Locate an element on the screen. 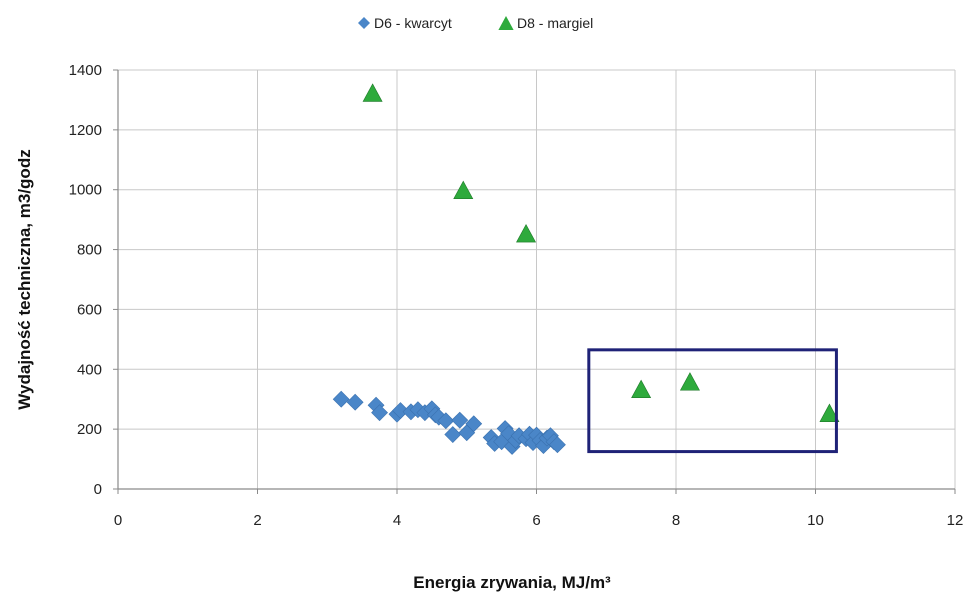  annotations is located at coordinates (712, 401).